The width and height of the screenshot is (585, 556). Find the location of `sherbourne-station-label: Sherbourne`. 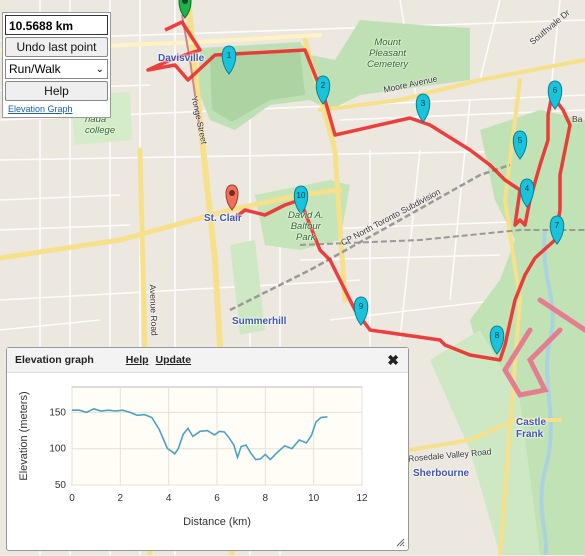

sherbourne-station-label: Sherbourne is located at coordinates (441, 473).